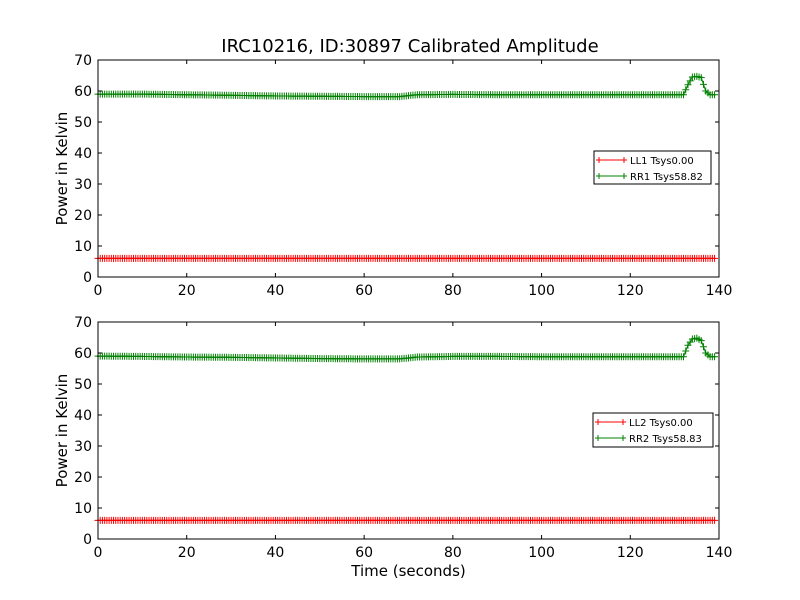  What do you see at coordinates (665, 439) in the screenshot?
I see `legend-label: RR2 Tsys58.83` at bounding box center [665, 439].